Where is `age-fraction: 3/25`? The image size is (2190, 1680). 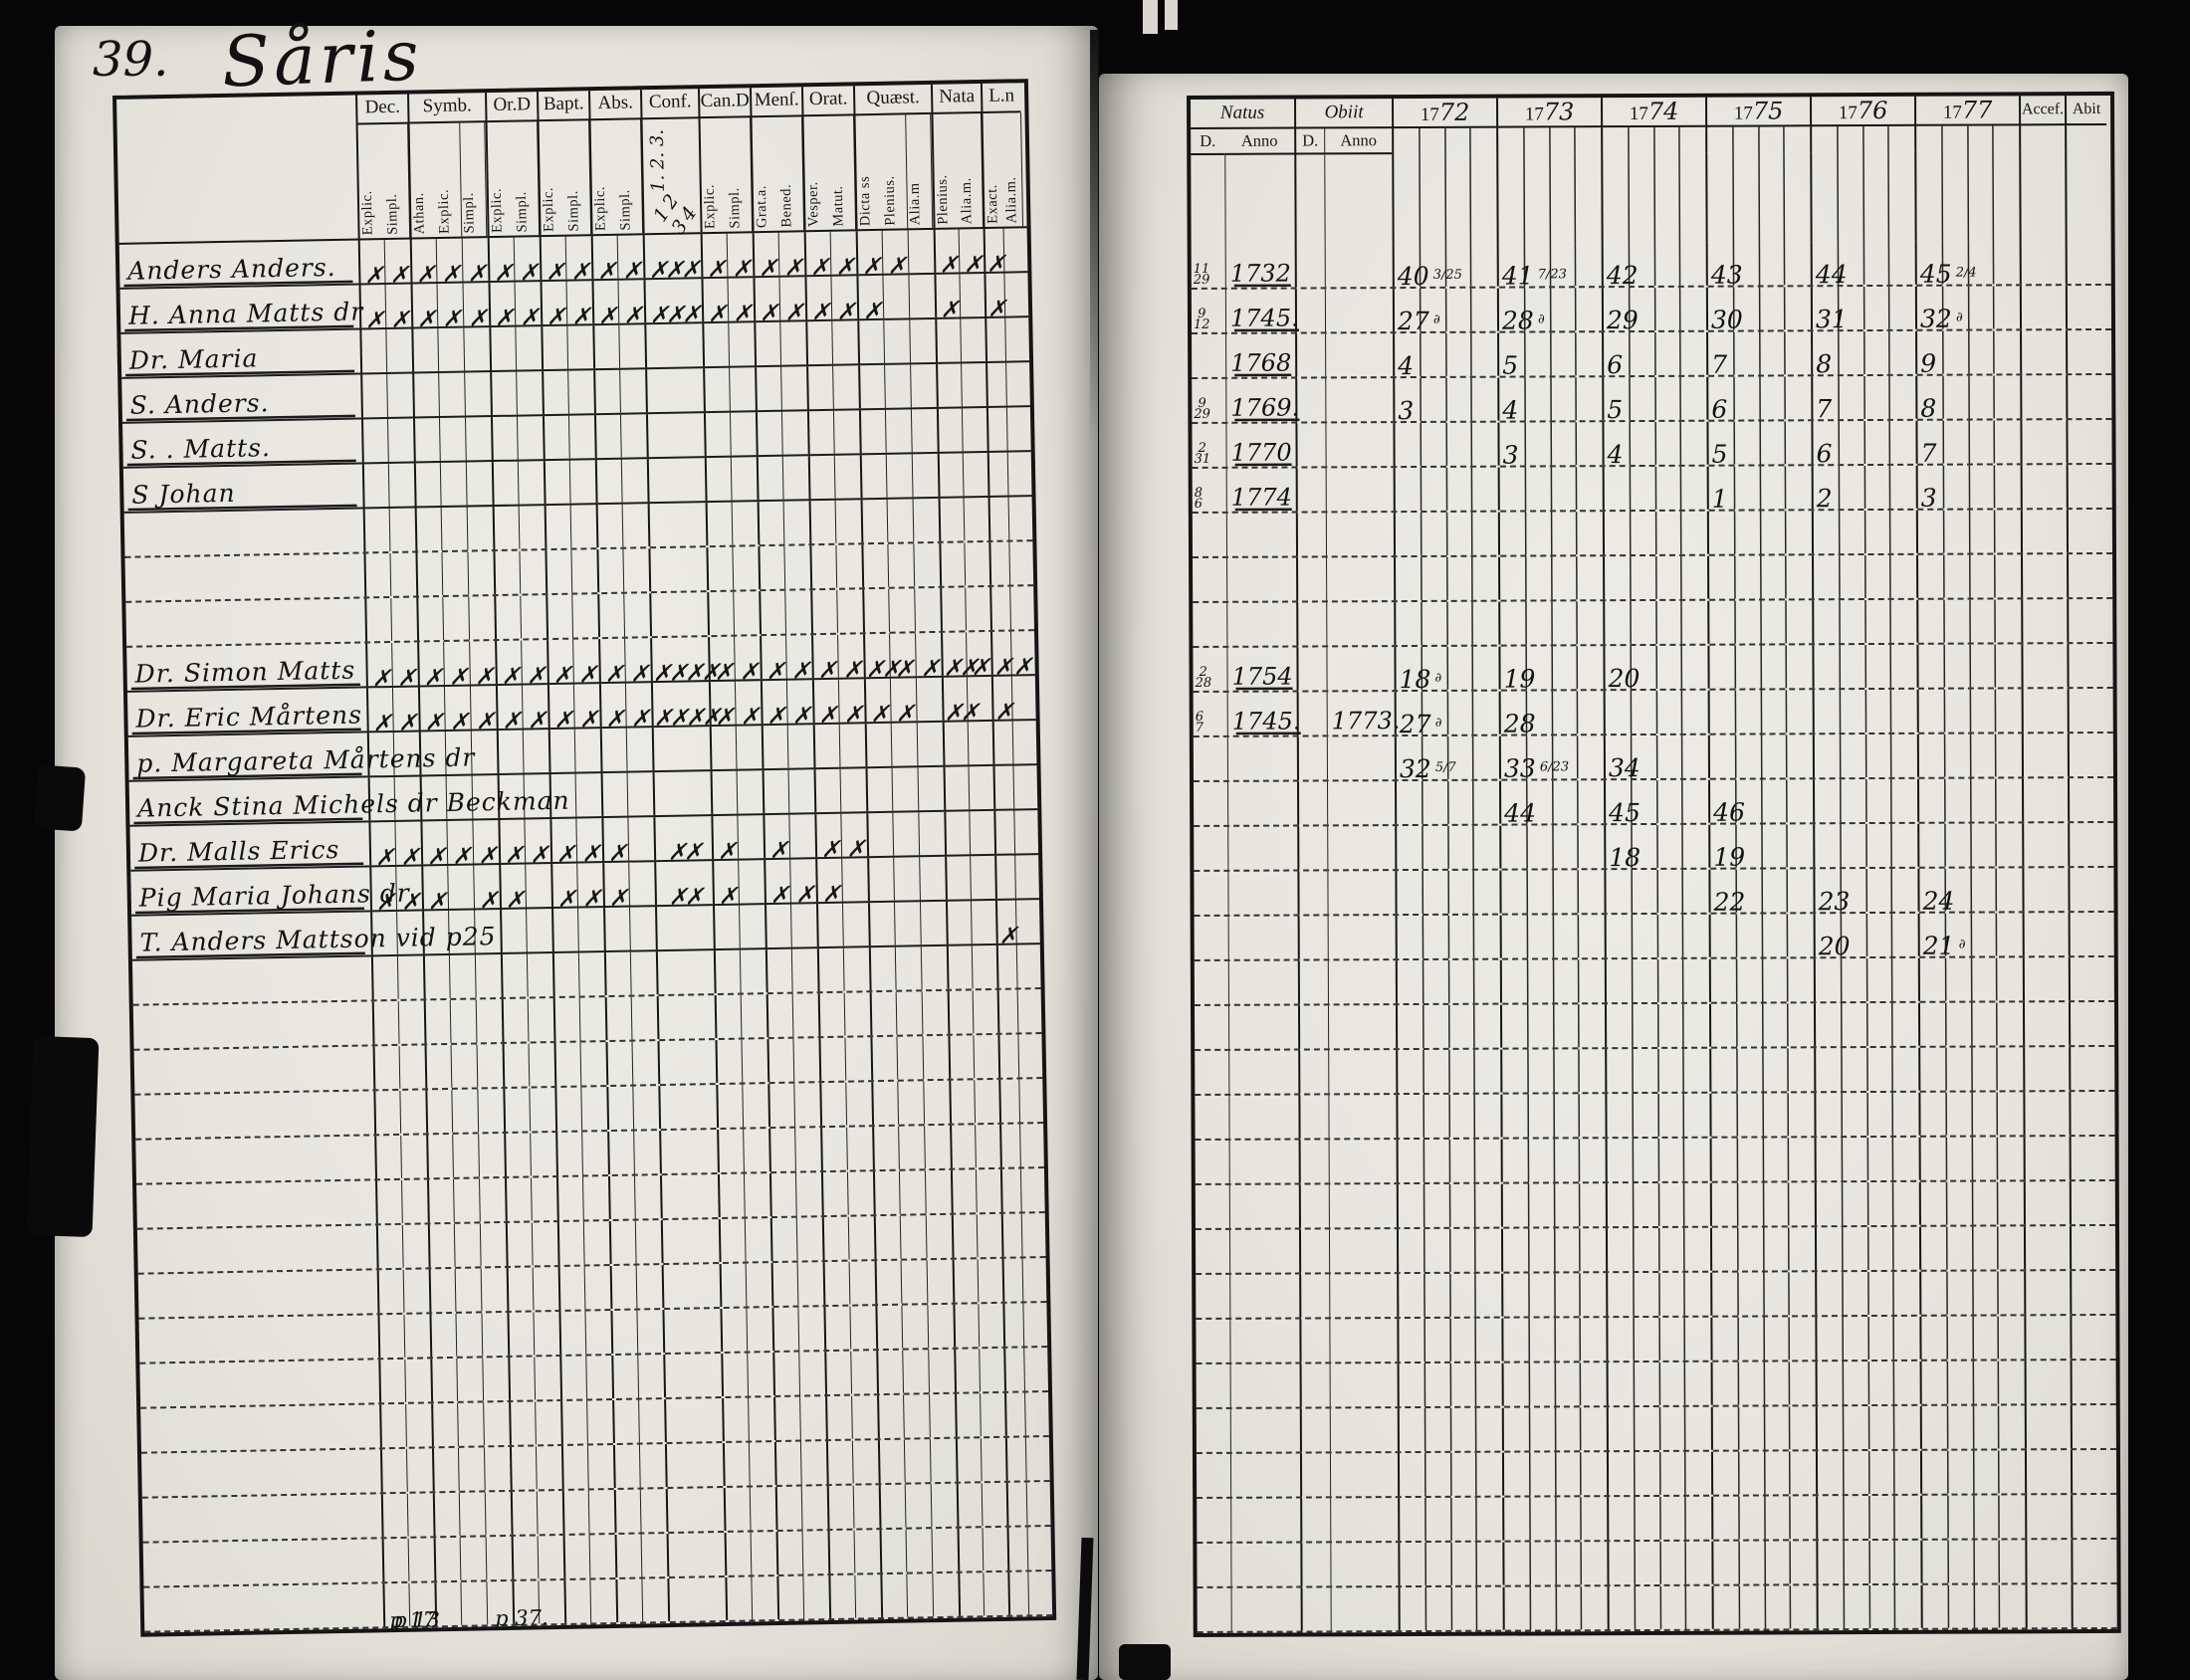 age-fraction: 3/25 is located at coordinates (1445, 275).